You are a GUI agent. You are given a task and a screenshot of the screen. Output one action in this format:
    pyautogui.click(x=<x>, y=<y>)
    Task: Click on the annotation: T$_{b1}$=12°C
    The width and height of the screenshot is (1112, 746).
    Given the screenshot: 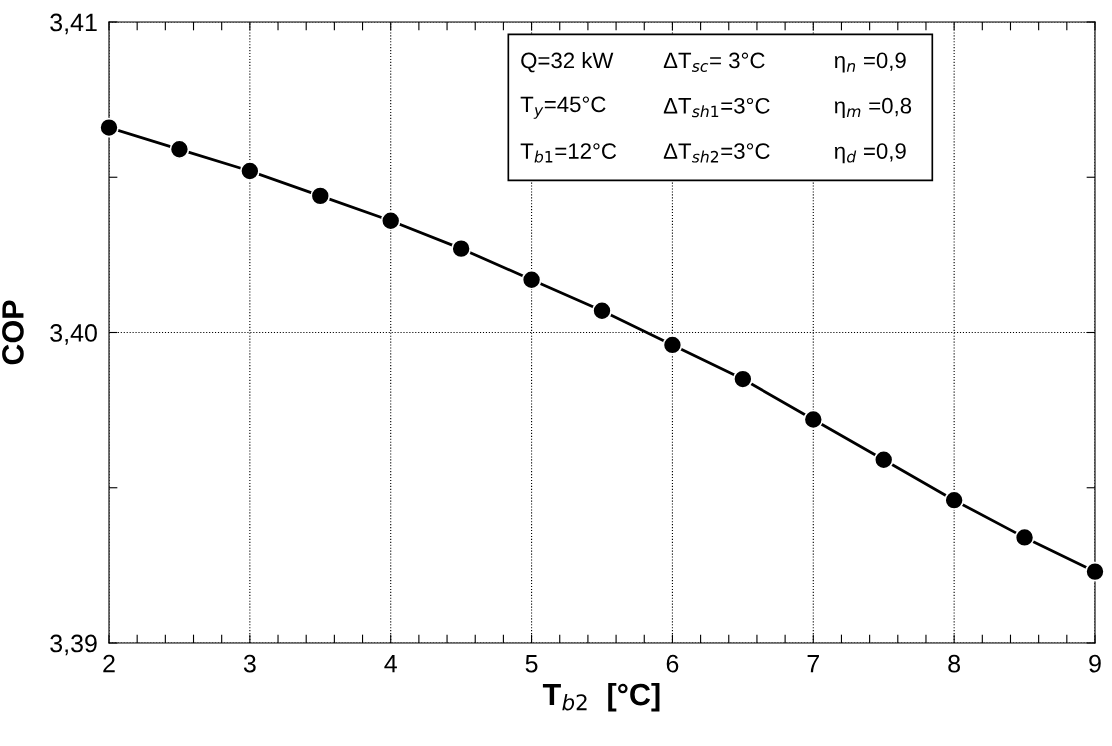 What is the action you would take?
    pyautogui.click(x=568, y=153)
    